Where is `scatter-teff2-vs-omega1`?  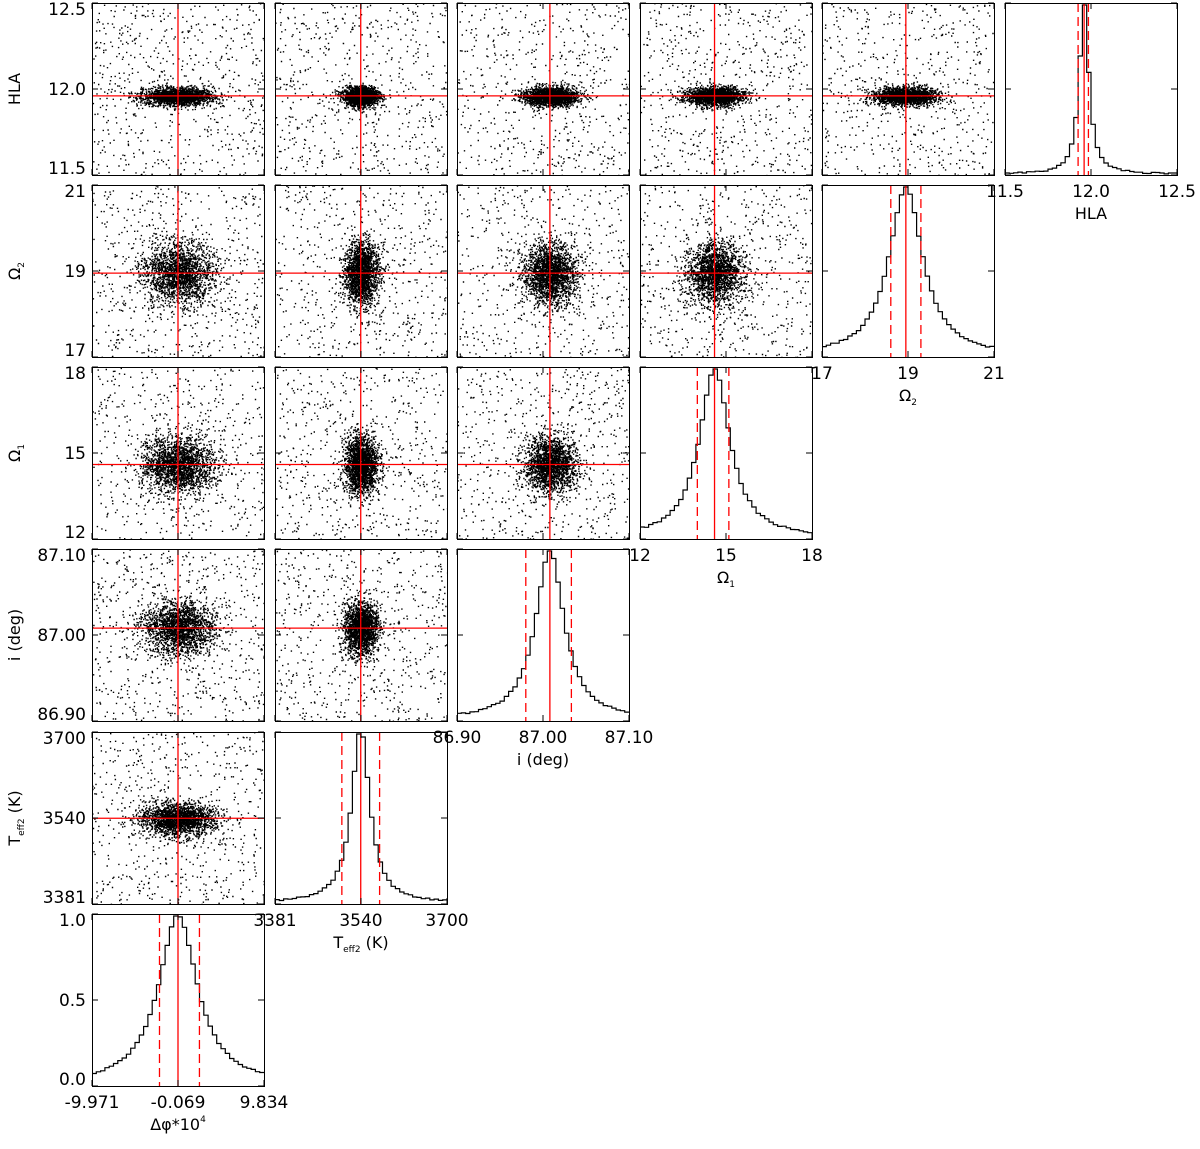 scatter-teff2-vs-omega1 is located at coordinates (361, 453).